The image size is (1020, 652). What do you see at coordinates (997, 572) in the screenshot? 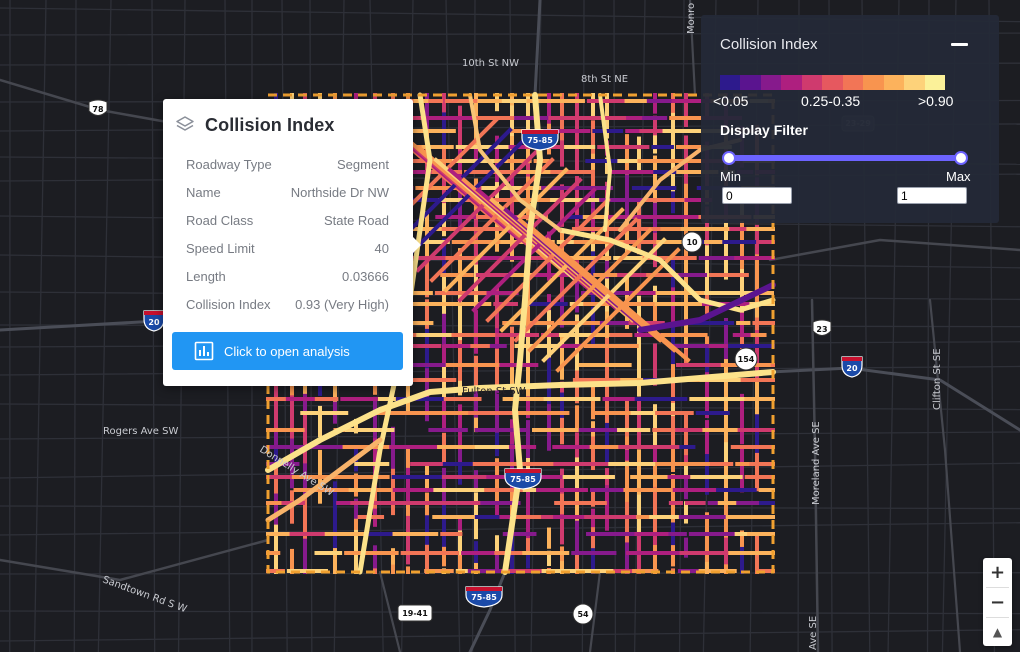
I see `zoom-in-button: +` at bounding box center [997, 572].